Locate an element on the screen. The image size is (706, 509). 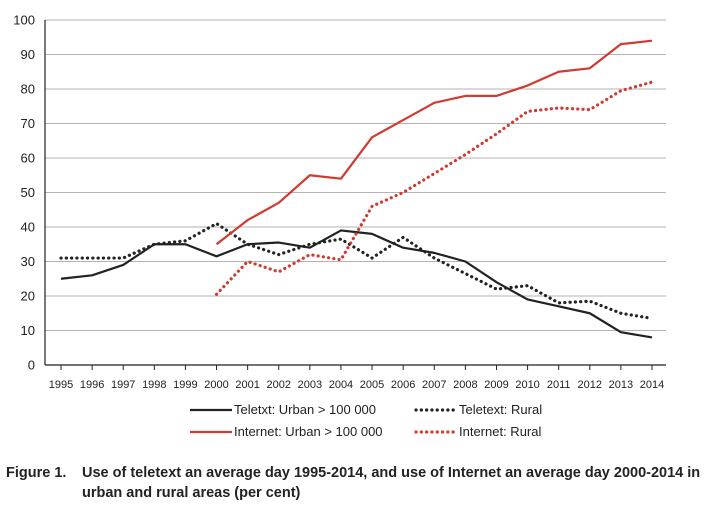
x-tick-label: 1999 is located at coordinates (185, 385).